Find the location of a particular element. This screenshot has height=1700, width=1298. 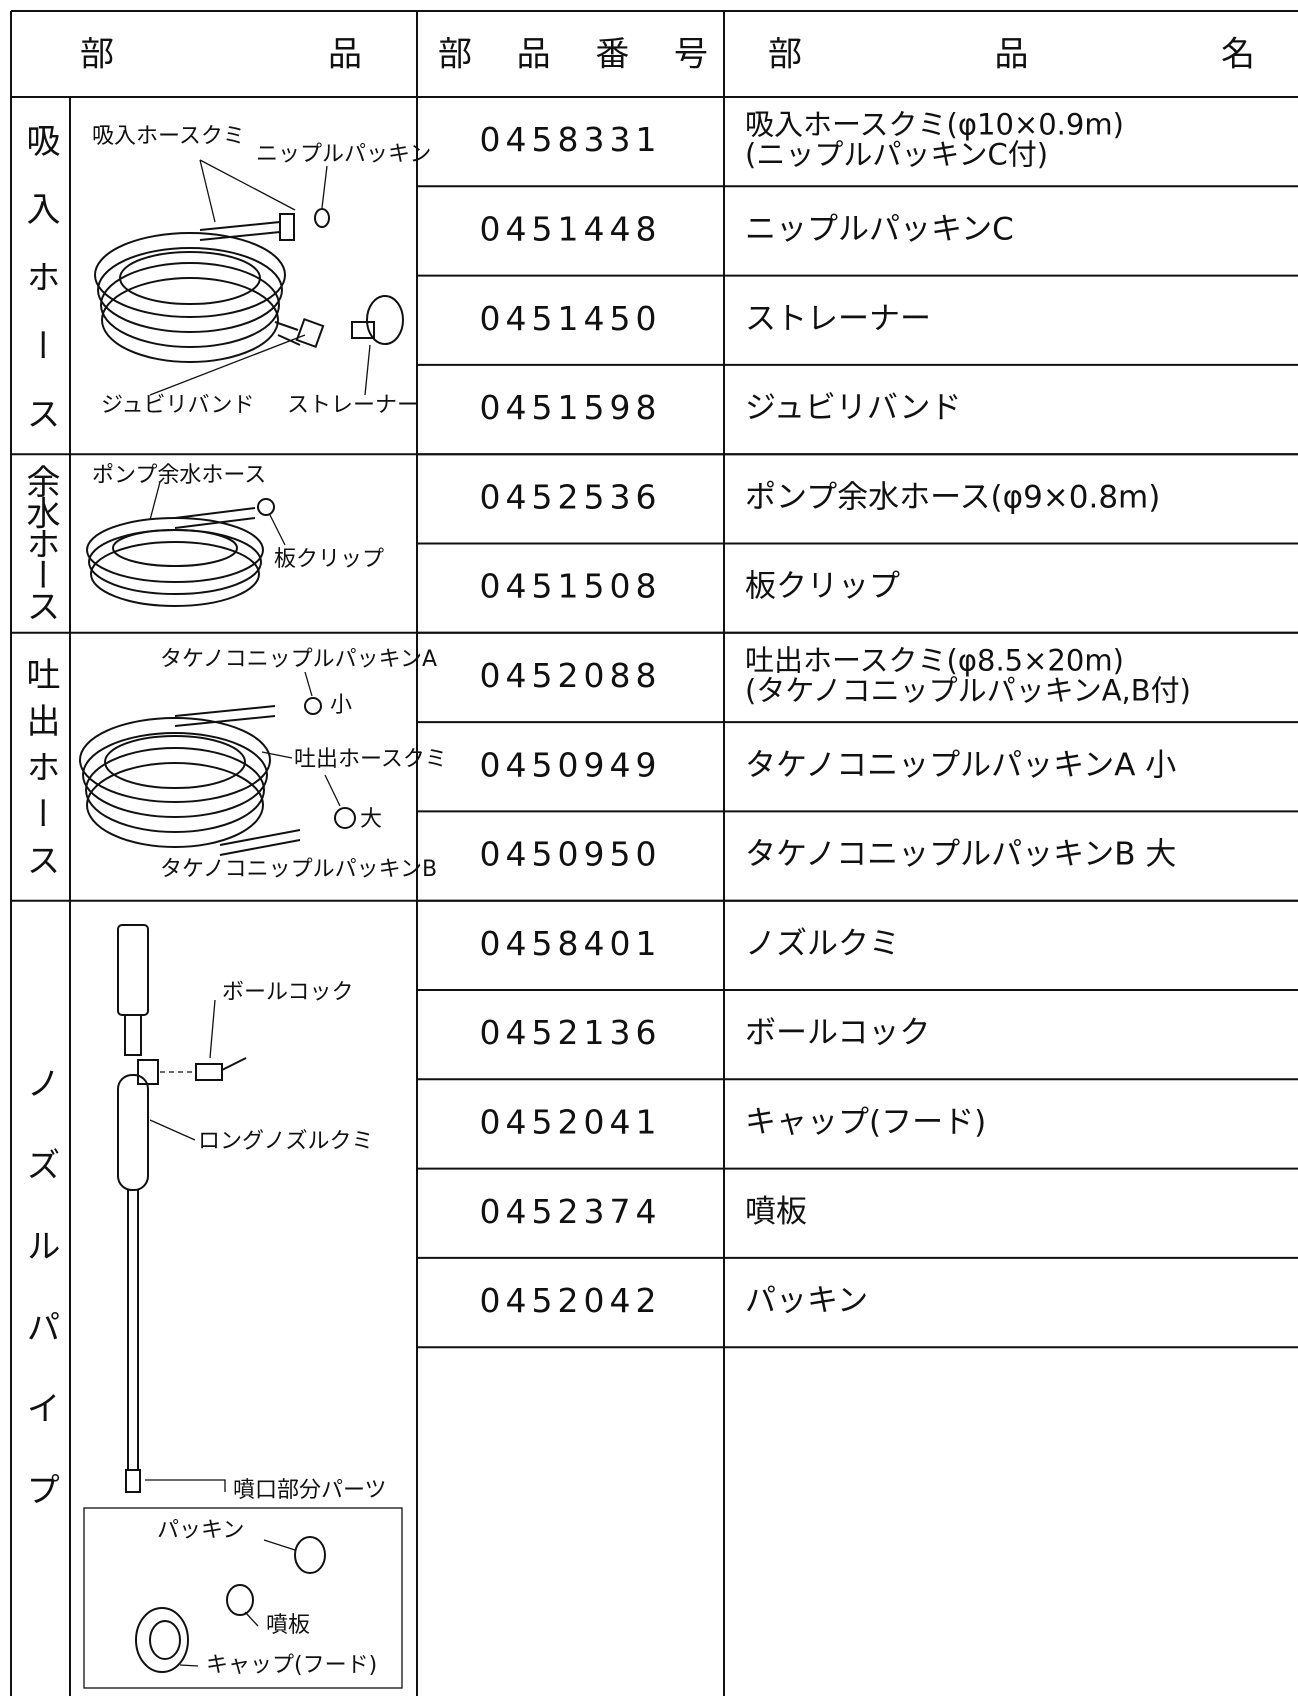

part-number: 0452088 is located at coordinates (571, 675).